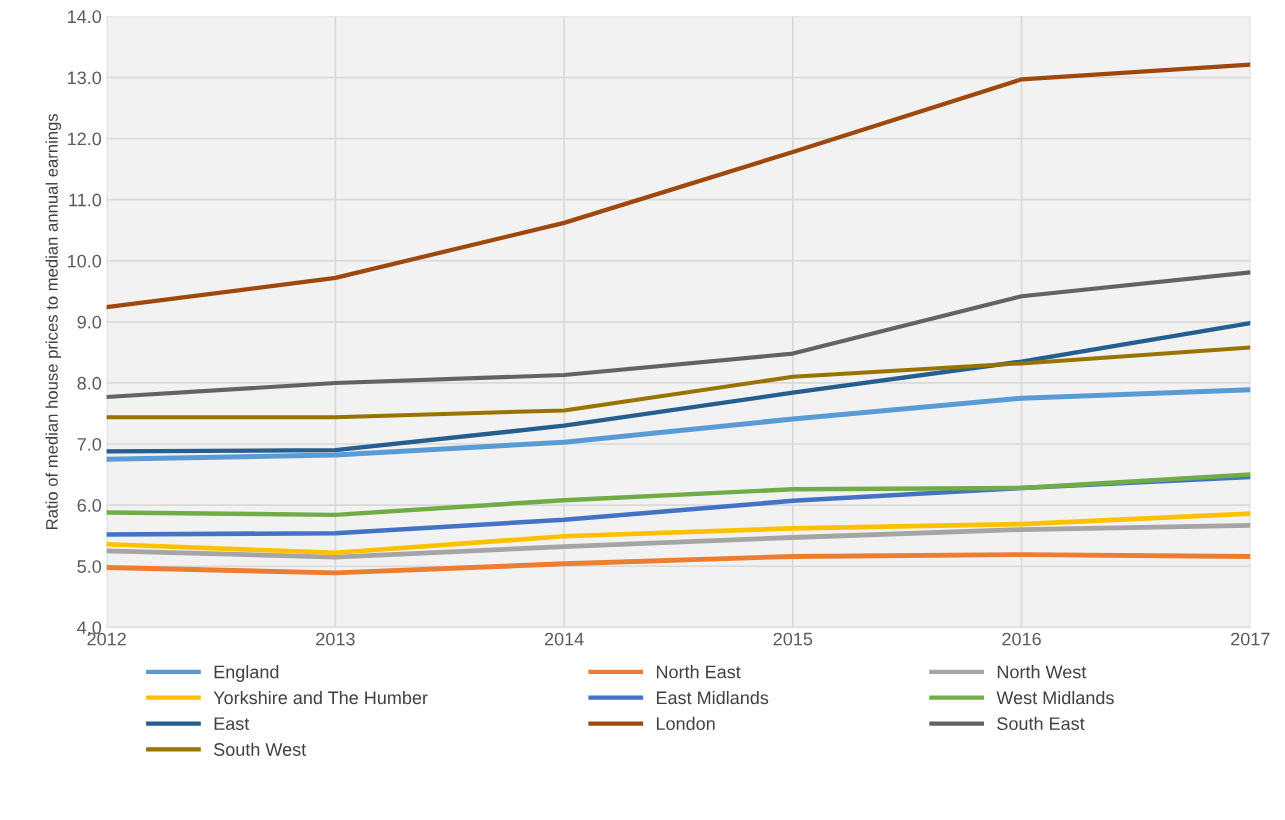  I want to click on legend-label: North West, so click(1042, 672).